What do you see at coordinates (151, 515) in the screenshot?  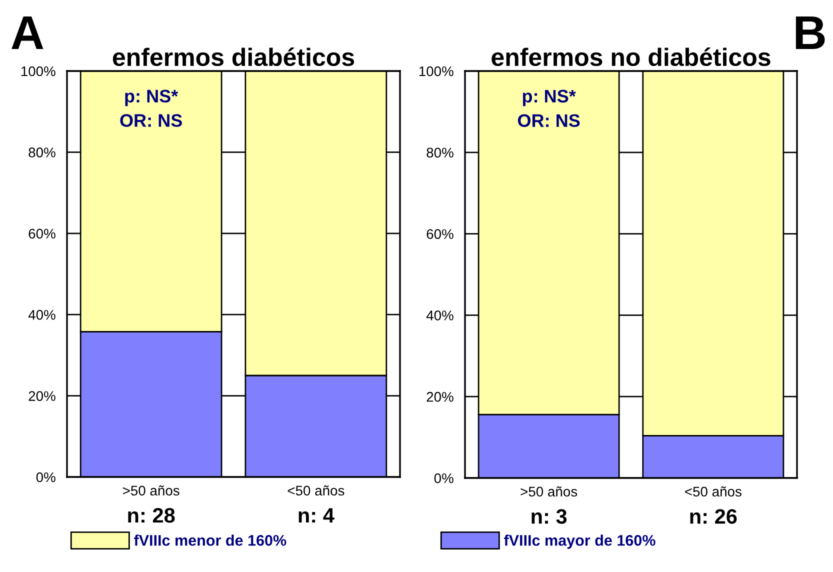 I see `text: n: 28` at bounding box center [151, 515].